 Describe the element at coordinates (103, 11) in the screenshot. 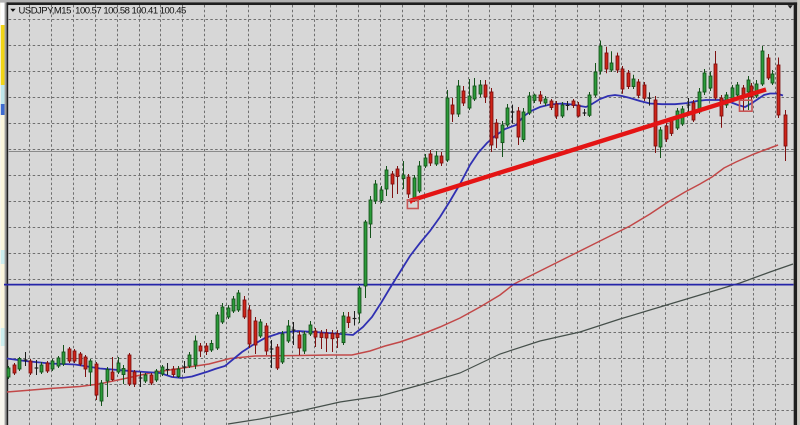

I see `svg-text:USDJPY,M15 100.57 100.58 100.: USDJPY,M15 100.57 100.58 100.41 100.45` at that location.